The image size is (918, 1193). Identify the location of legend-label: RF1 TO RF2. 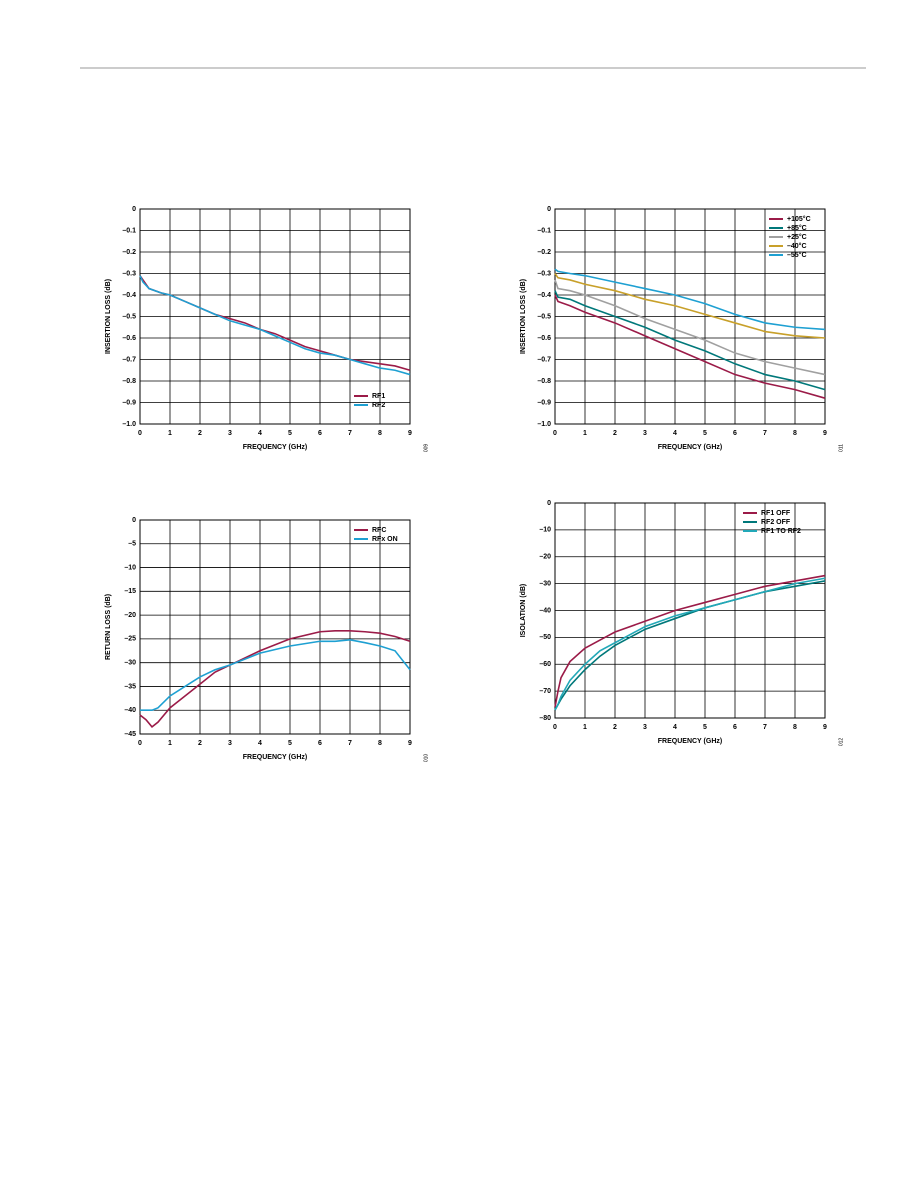
(781, 531).